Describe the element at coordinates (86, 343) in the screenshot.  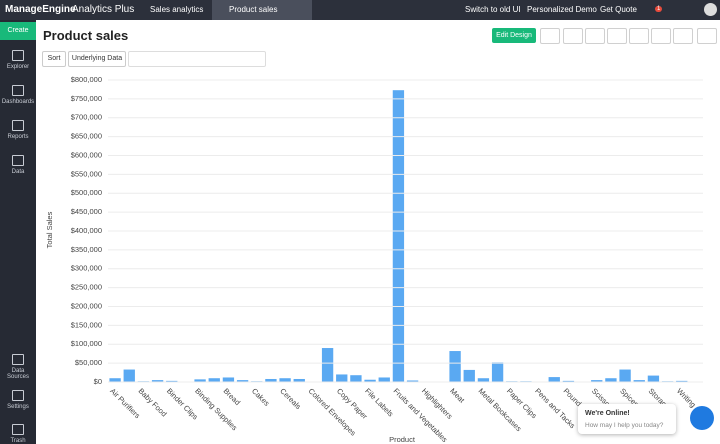
I see `y-tick-label: $100,000` at that location.